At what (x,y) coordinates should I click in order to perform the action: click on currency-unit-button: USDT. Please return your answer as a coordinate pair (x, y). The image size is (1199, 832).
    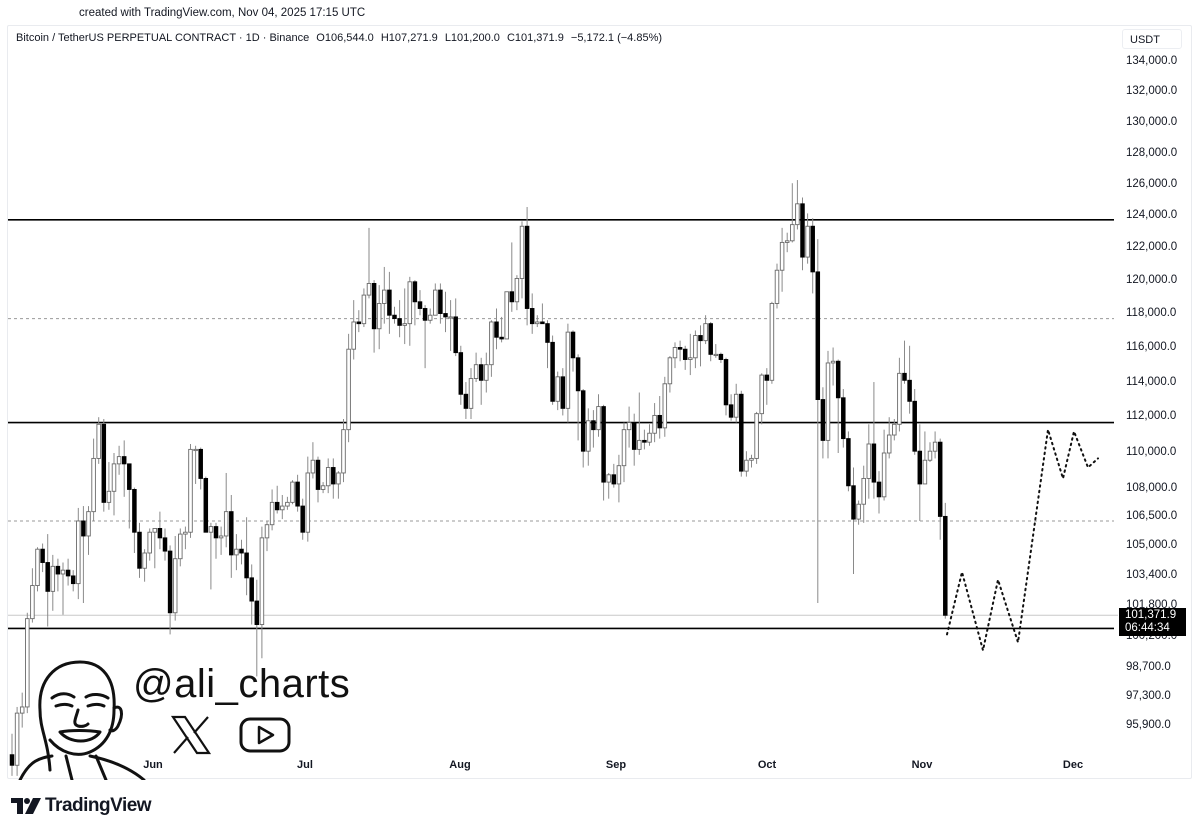
    Looking at the image, I should click on (1152, 39).